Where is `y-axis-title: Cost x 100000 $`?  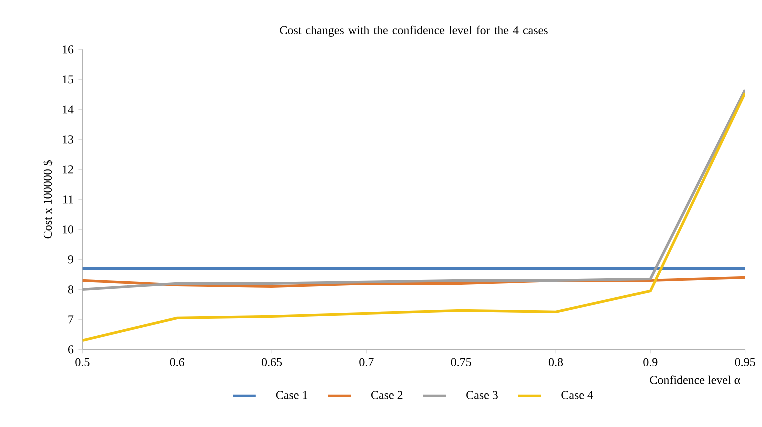 y-axis-title: Cost x 100000 $ is located at coordinates (48, 199).